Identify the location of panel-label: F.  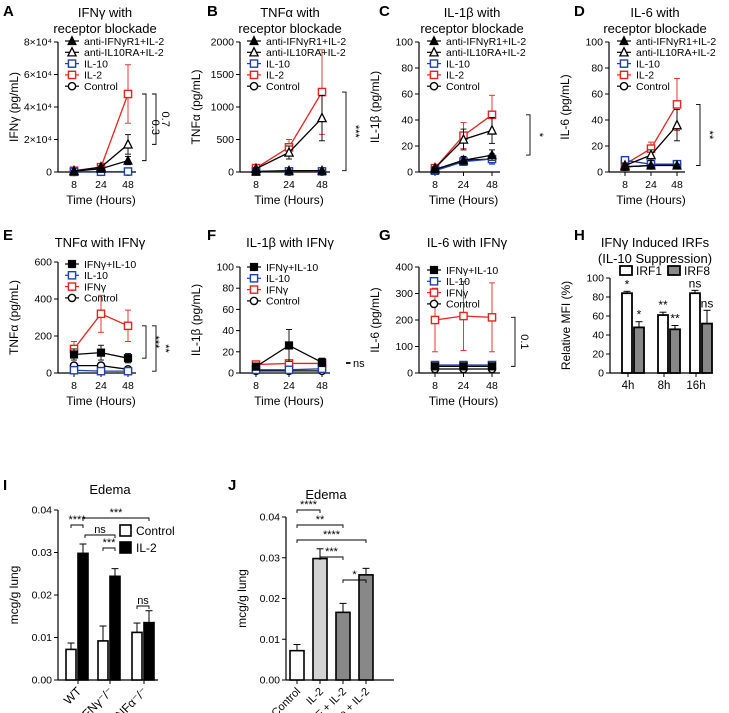
(211, 235).